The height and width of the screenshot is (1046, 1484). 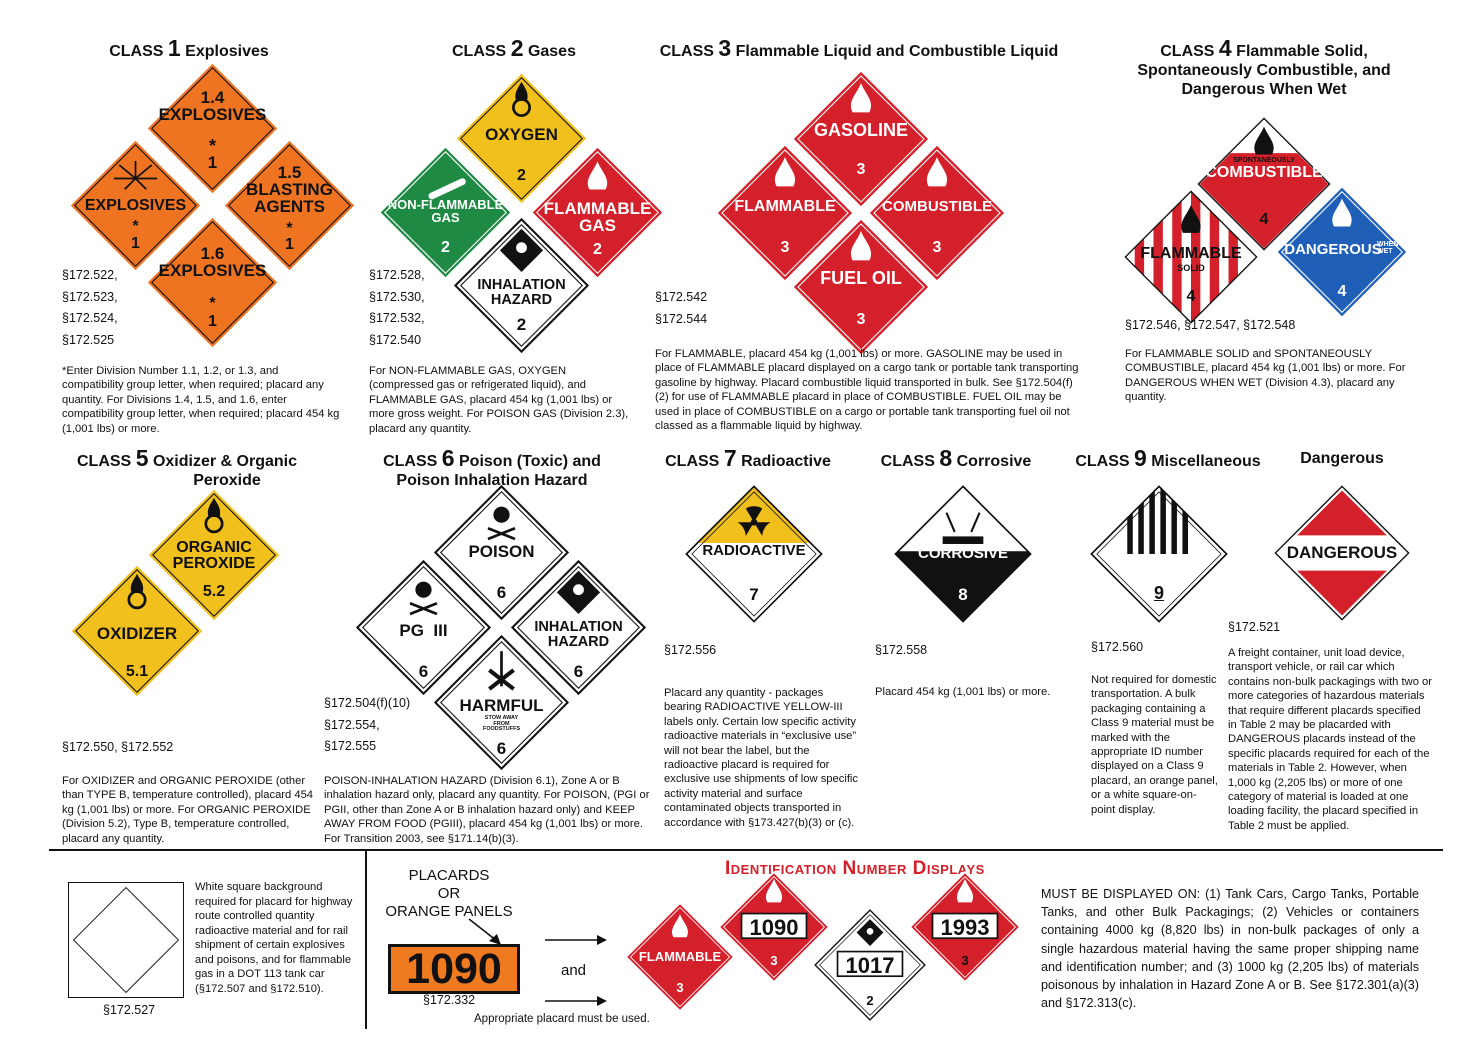 I want to click on white-square-background, so click(x=126, y=940).